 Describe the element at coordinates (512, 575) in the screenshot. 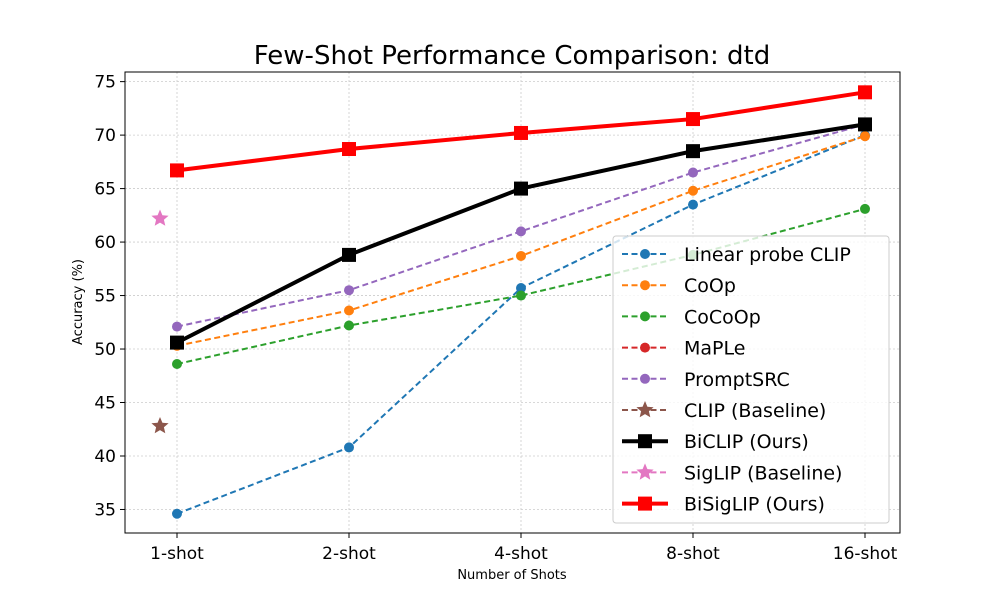

I see `x-axis-label: Number of Shots` at that location.